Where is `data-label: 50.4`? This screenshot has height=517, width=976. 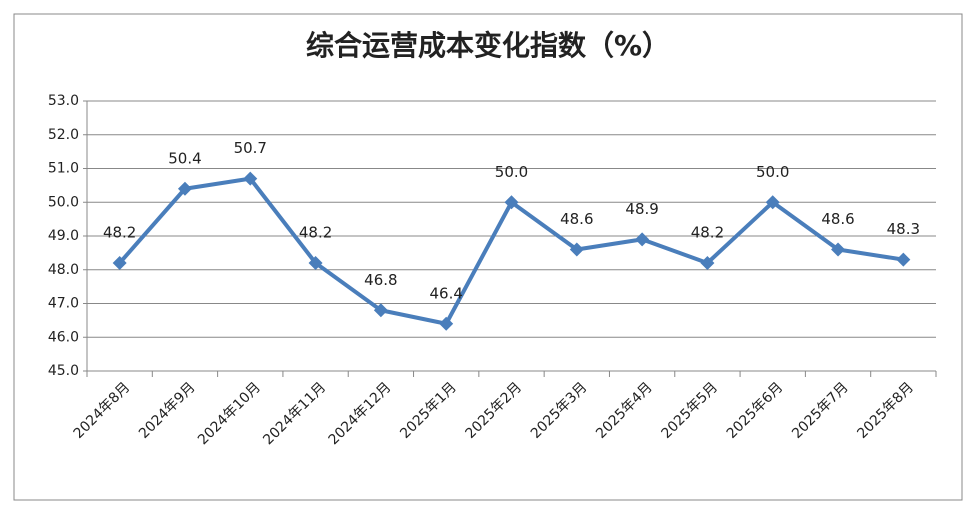
data-label: 50.4 is located at coordinates (184, 158).